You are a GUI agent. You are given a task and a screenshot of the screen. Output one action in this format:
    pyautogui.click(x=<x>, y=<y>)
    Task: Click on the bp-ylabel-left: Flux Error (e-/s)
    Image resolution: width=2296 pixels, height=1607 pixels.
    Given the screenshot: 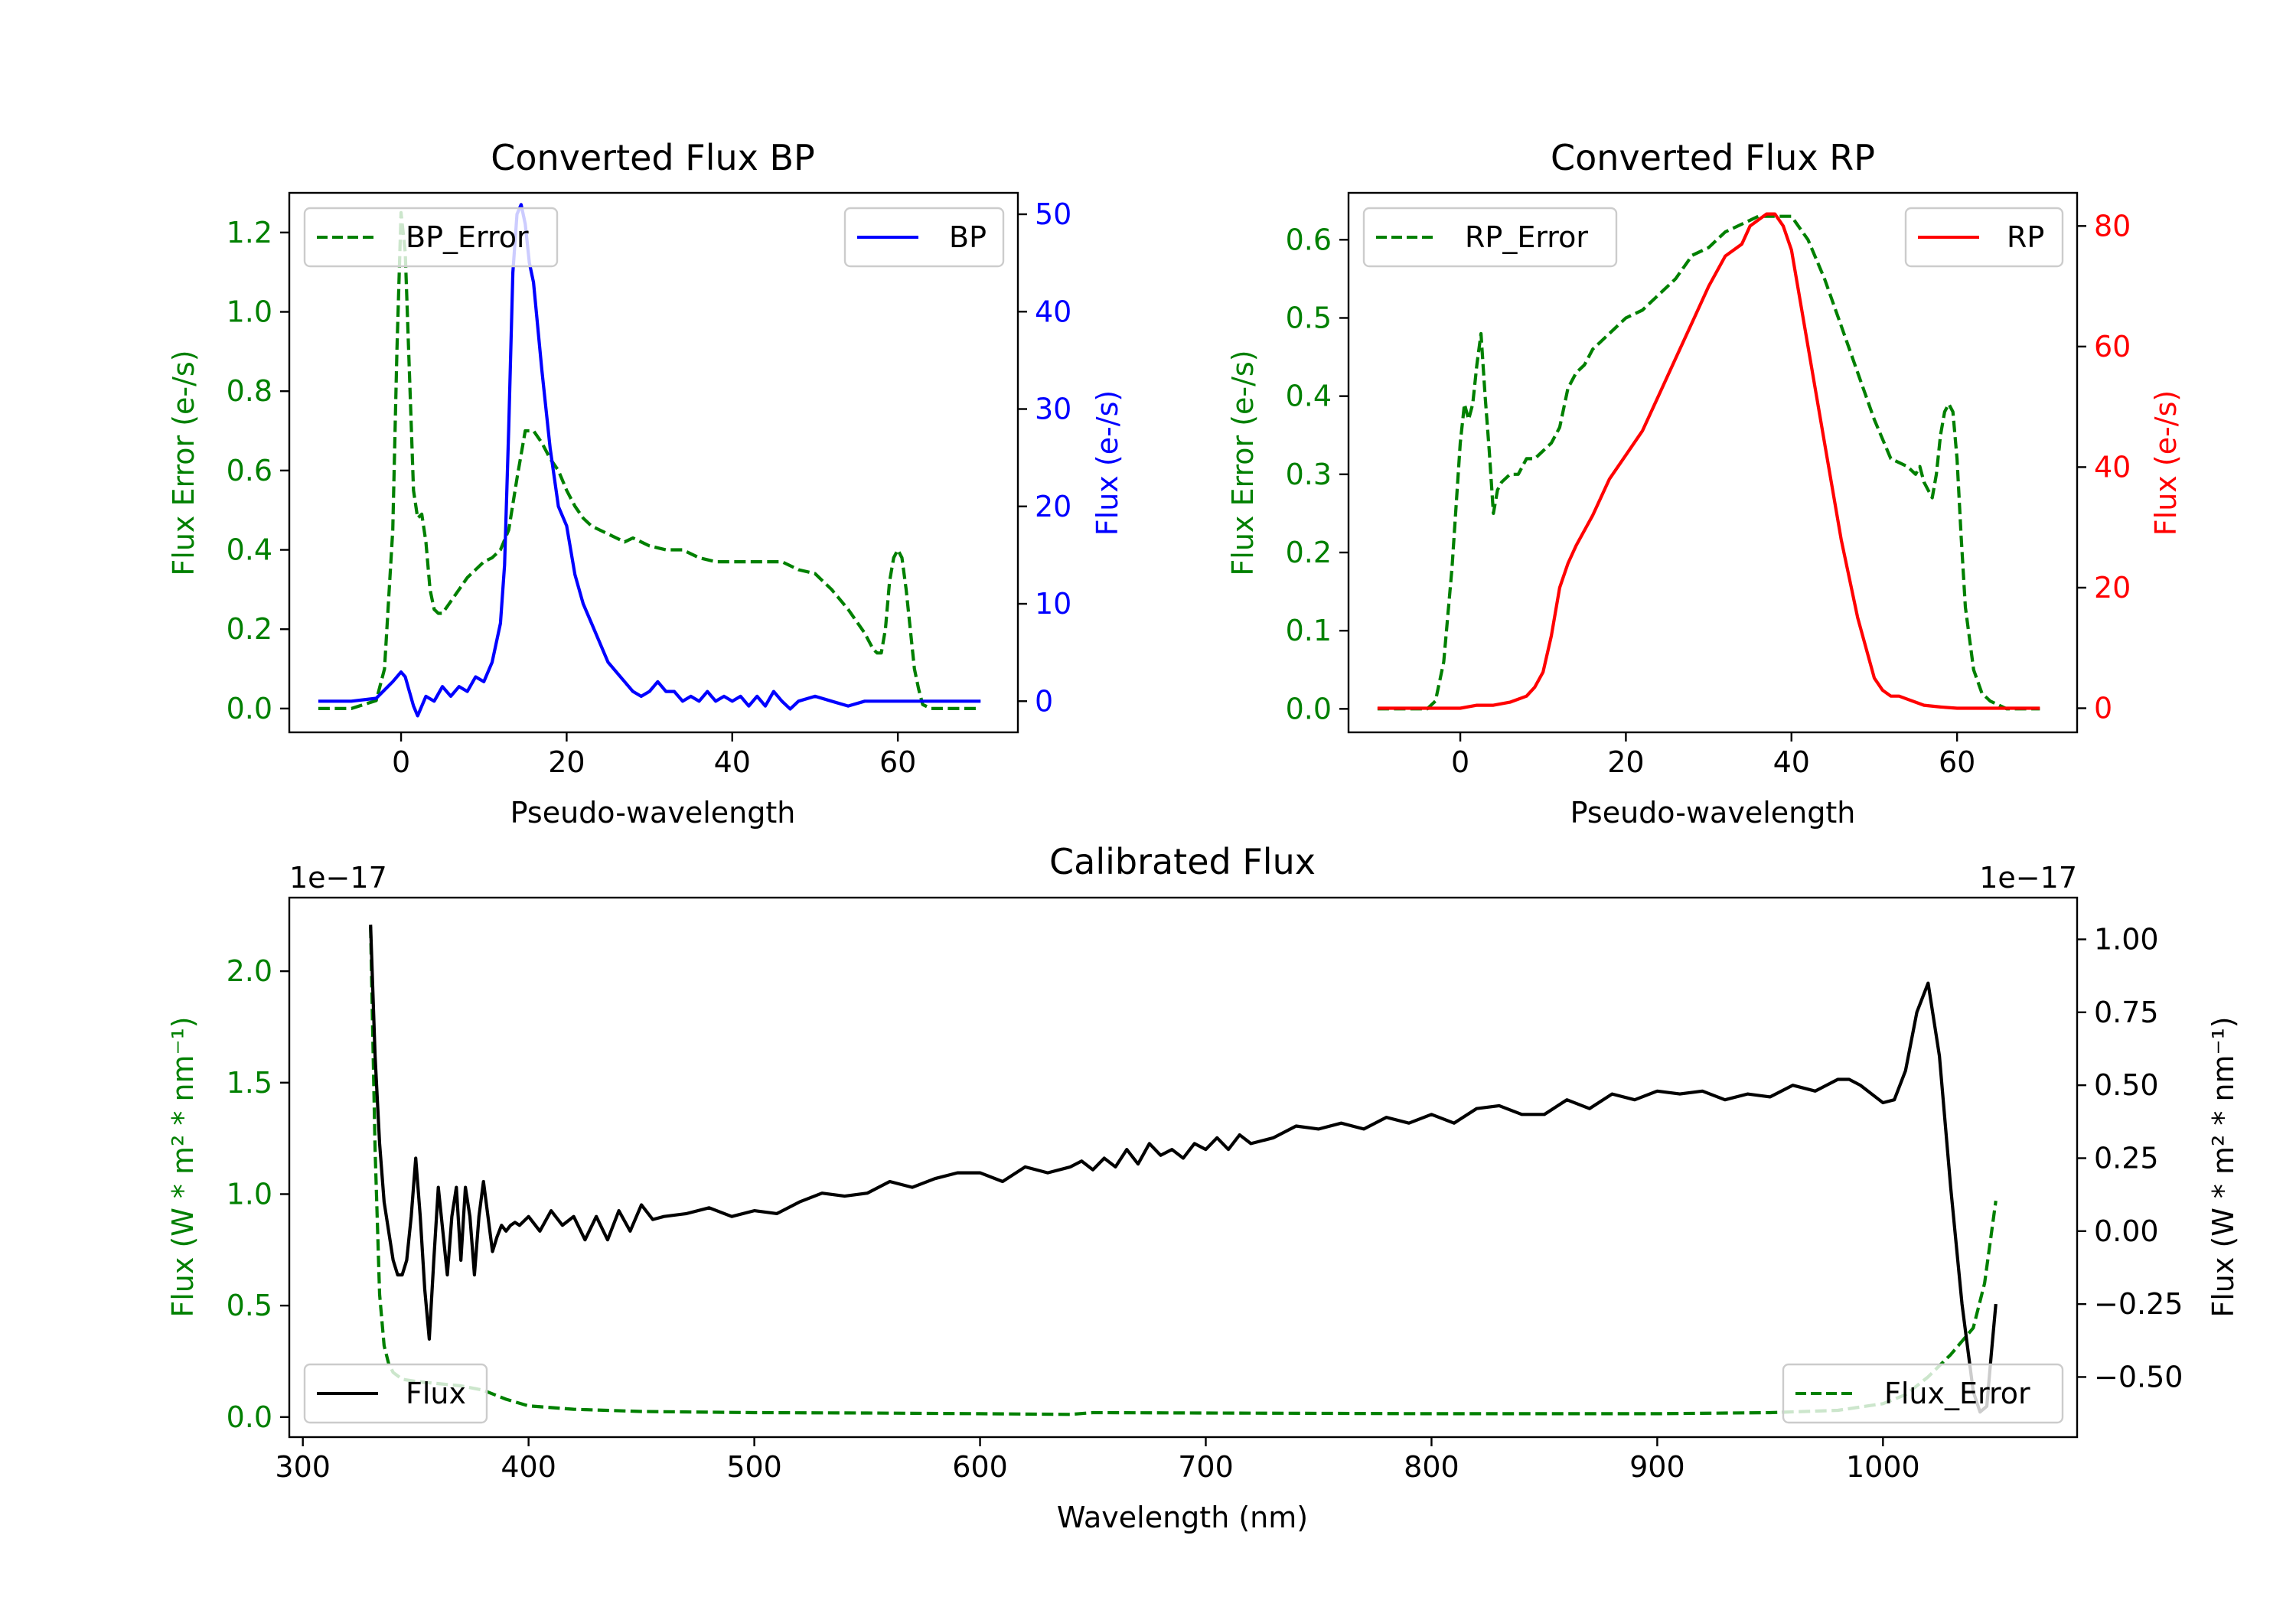 What is the action you would take?
    pyautogui.click(x=184, y=463)
    